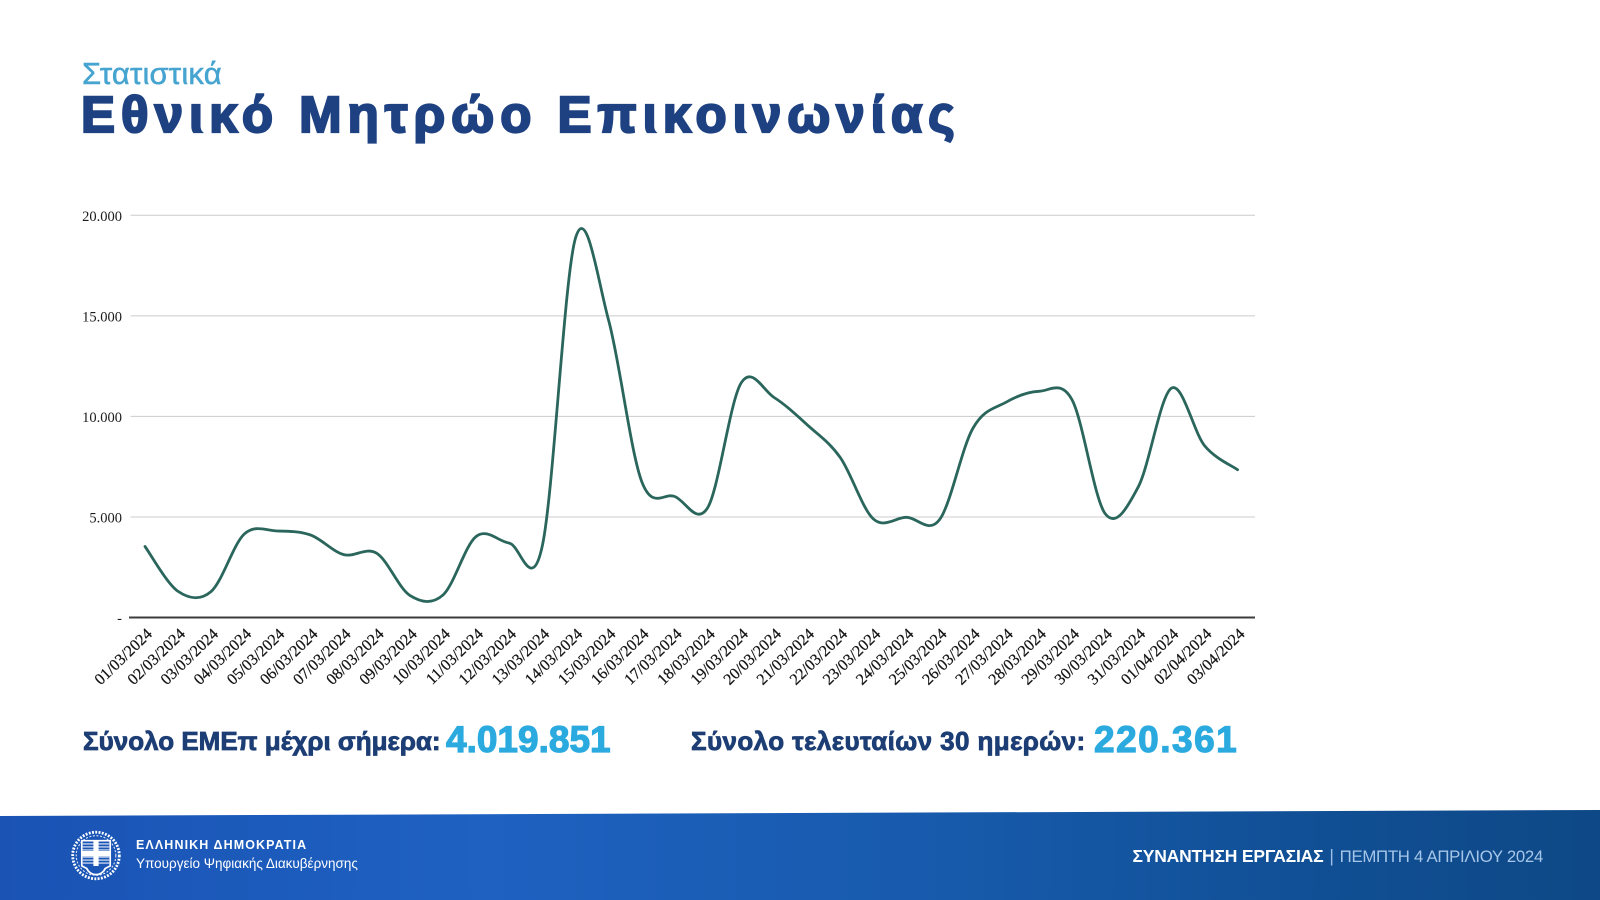  What do you see at coordinates (105, 519) in the screenshot?
I see `svg-text: 5.000` at bounding box center [105, 519].